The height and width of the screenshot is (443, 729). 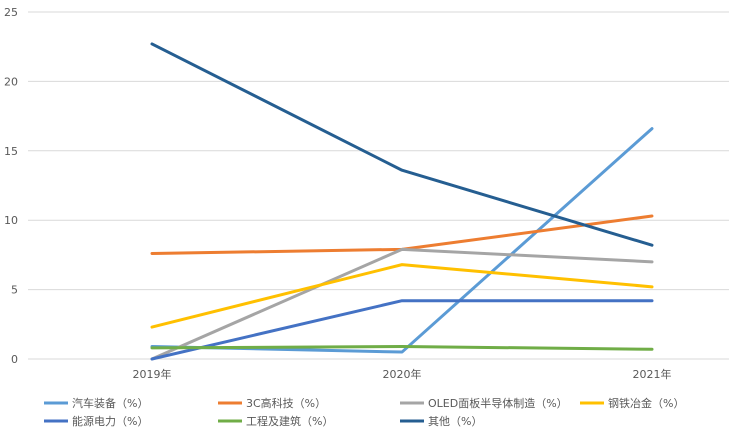 What do you see at coordinates (11, 81) in the screenshot?
I see `y-tick-label: 20` at bounding box center [11, 81].